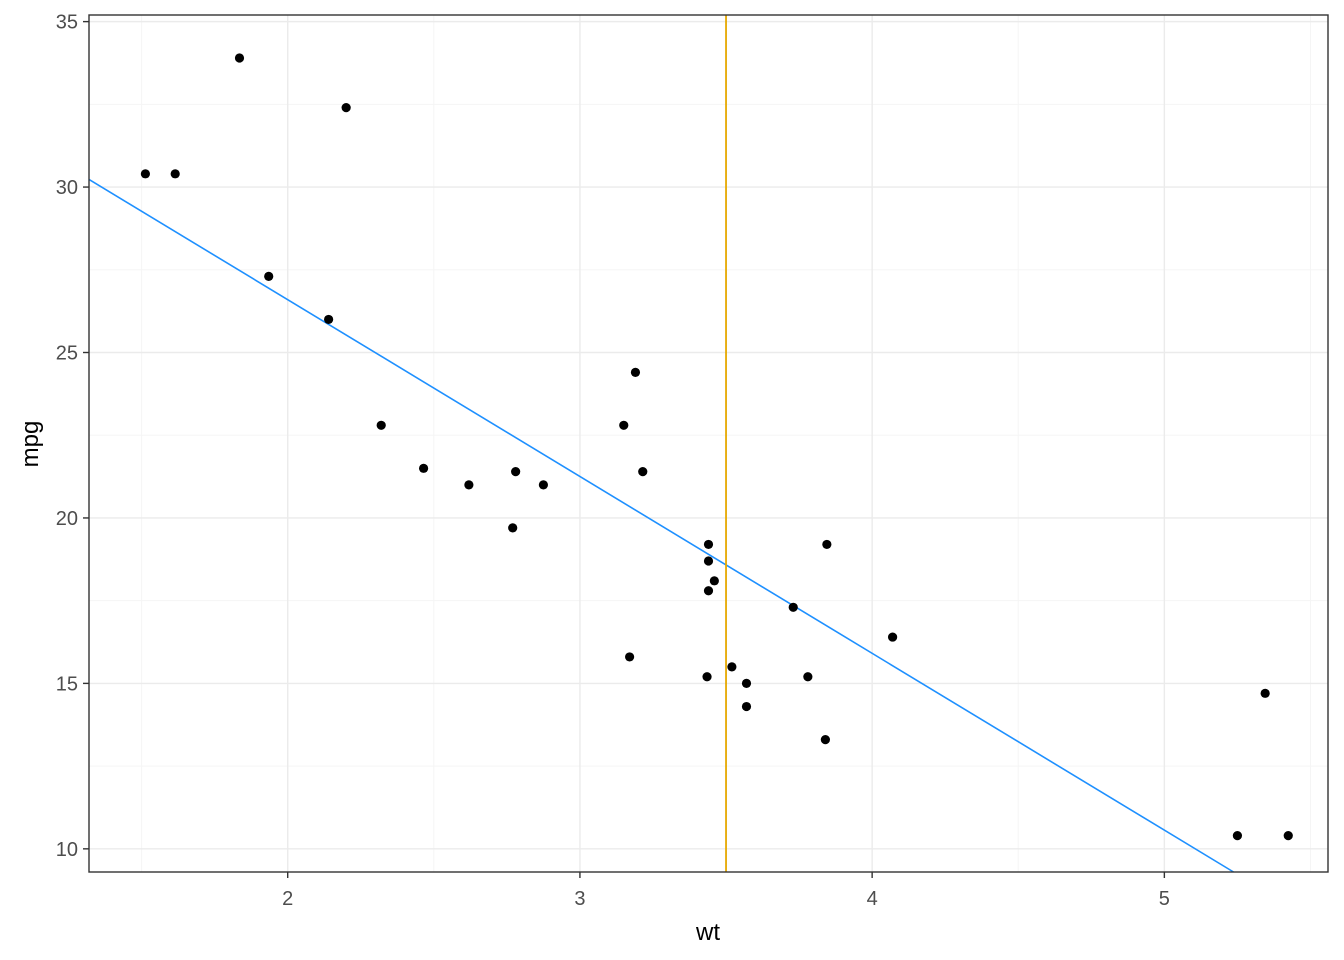  Describe the element at coordinates (67, 23) in the screenshot. I see `y-tick-label: 35` at that location.